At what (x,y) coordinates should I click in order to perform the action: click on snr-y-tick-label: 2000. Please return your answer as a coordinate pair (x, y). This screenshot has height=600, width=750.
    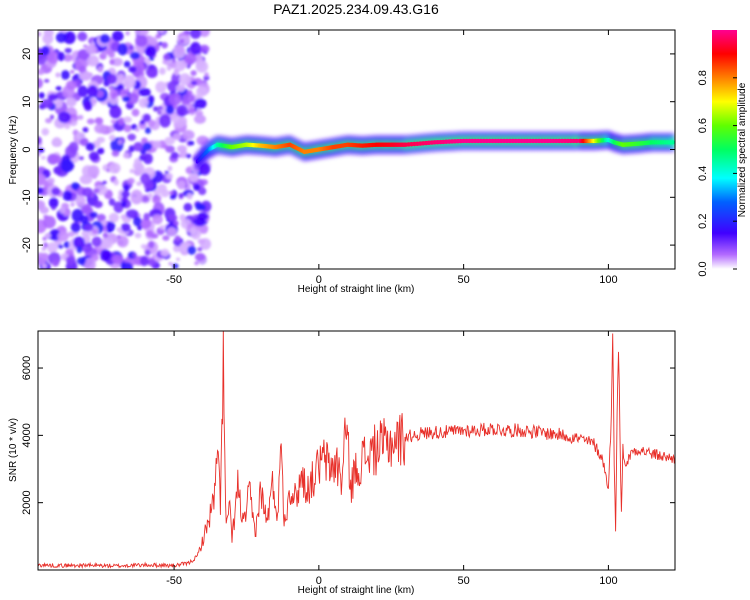
    Looking at the image, I should click on (27, 502).